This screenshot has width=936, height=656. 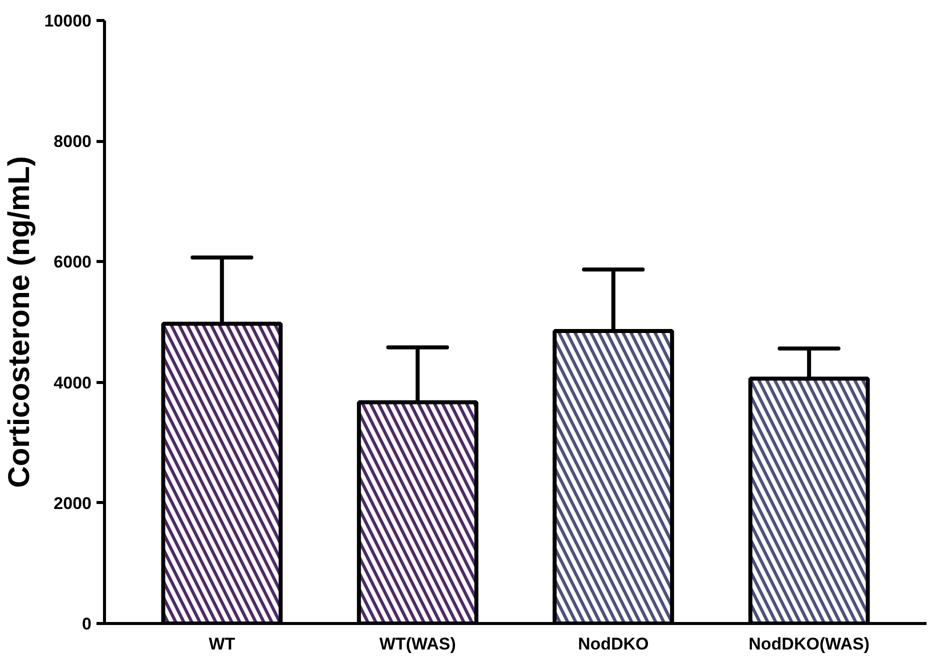 I want to click on y-tick-label: 8000, so click(x=73, y=142).